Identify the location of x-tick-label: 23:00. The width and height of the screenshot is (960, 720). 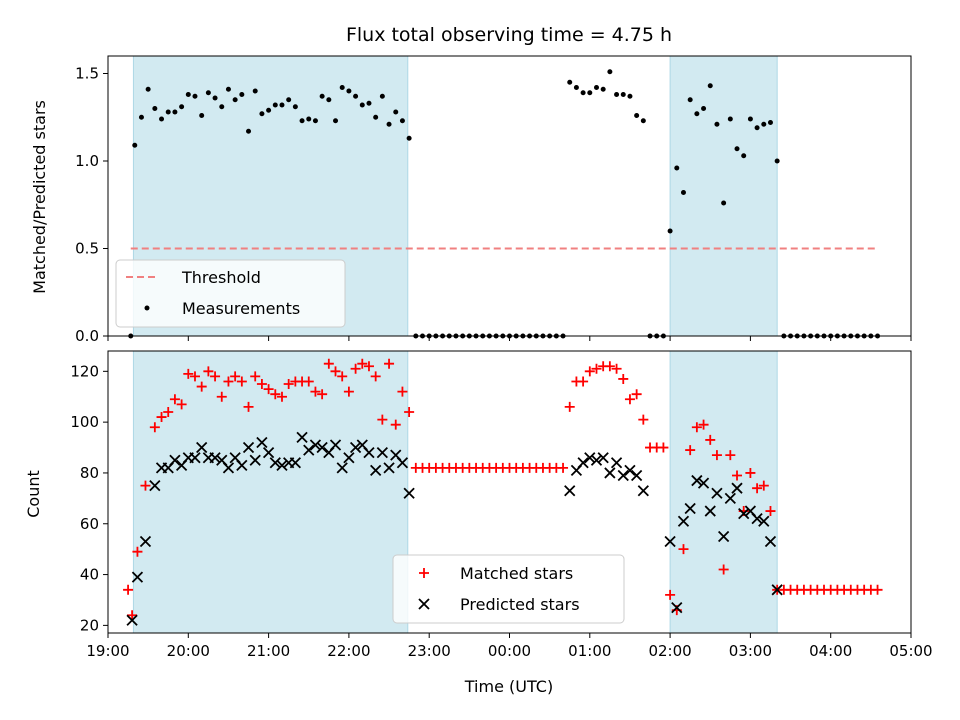
(429, 651).